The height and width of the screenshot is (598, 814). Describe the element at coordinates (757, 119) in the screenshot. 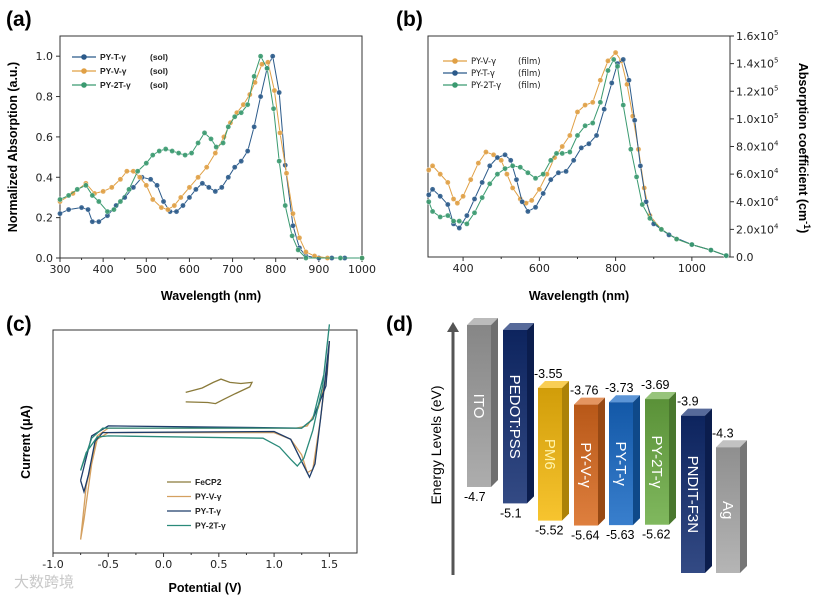

I see `y-tick-label: 1.0x10⁵` at that location.